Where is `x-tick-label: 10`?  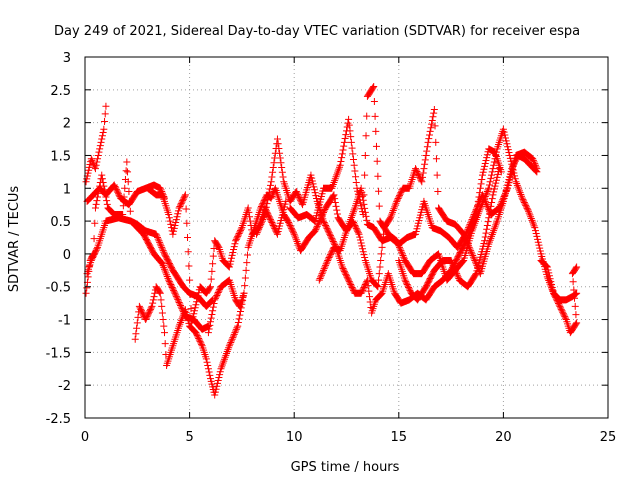 x-tick-label: 10 is located at coordinates (294, 437).